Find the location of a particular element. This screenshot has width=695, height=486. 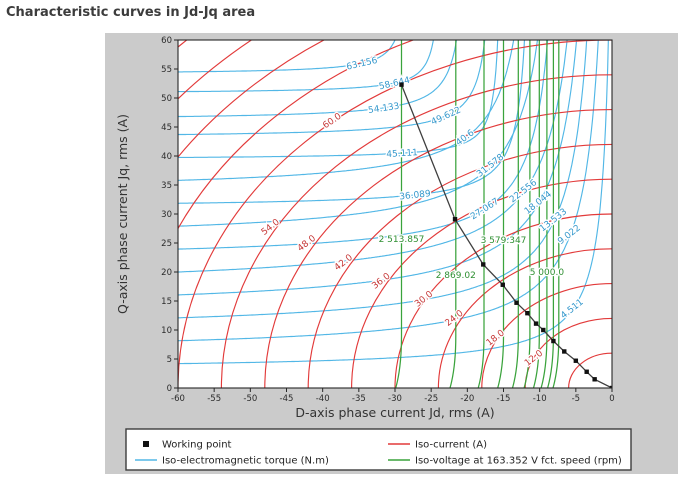

x-tick-label: -50 is located at coordinates (250, 399).